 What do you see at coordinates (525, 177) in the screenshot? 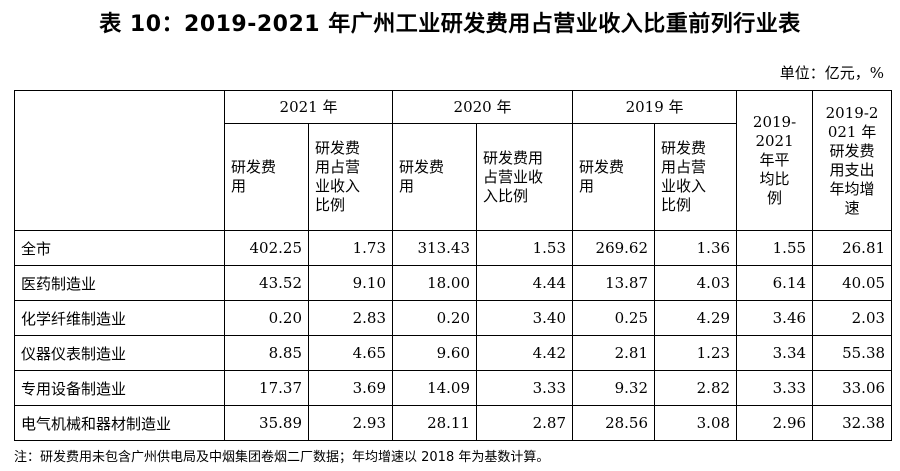
I see `header-rd-ratio-2020: 研发费用 占营业收 入比例` at bounding box center [525, 177].